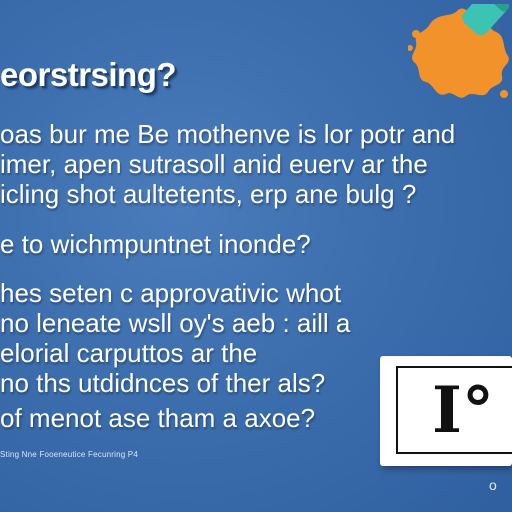 This screenshot has height=512, width=512. What do you see at coordinates (175, 323) in the screenshot?
I see `text-line: no leneate wsll oy's aeb : aill a` at bounding box center [175, 323].